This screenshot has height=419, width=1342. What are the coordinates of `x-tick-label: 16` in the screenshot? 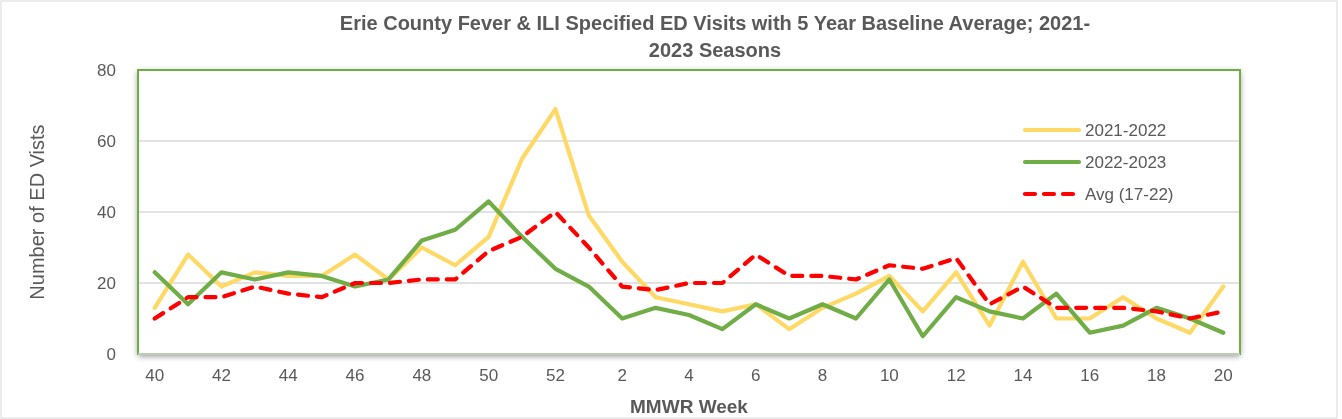 It's located at (1090, 375).